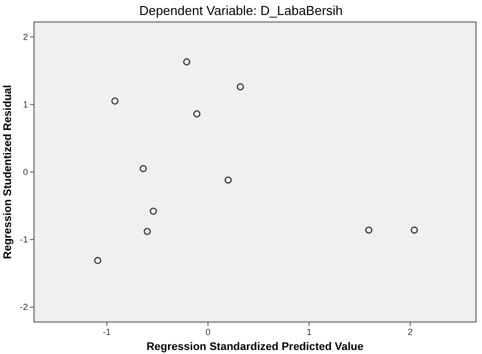 This screenshot has width=482, height=354. What do you see at coordinates (309, 332) in the screenshot?
I see `x-tick-label: 1` at bounding box center [309, 332].